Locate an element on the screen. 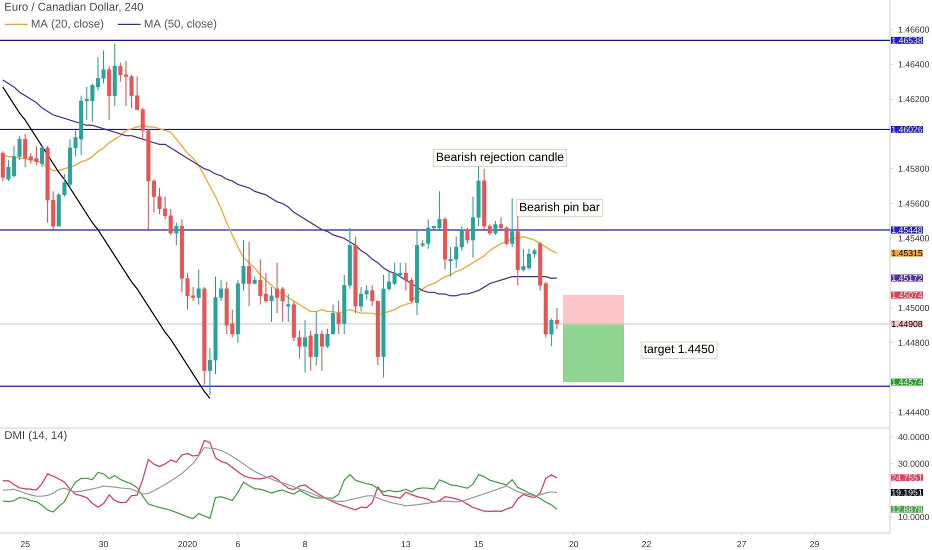 This screenshot has width=932, height=550. x-tick-label: 20 is located at coordinates (573, 544).